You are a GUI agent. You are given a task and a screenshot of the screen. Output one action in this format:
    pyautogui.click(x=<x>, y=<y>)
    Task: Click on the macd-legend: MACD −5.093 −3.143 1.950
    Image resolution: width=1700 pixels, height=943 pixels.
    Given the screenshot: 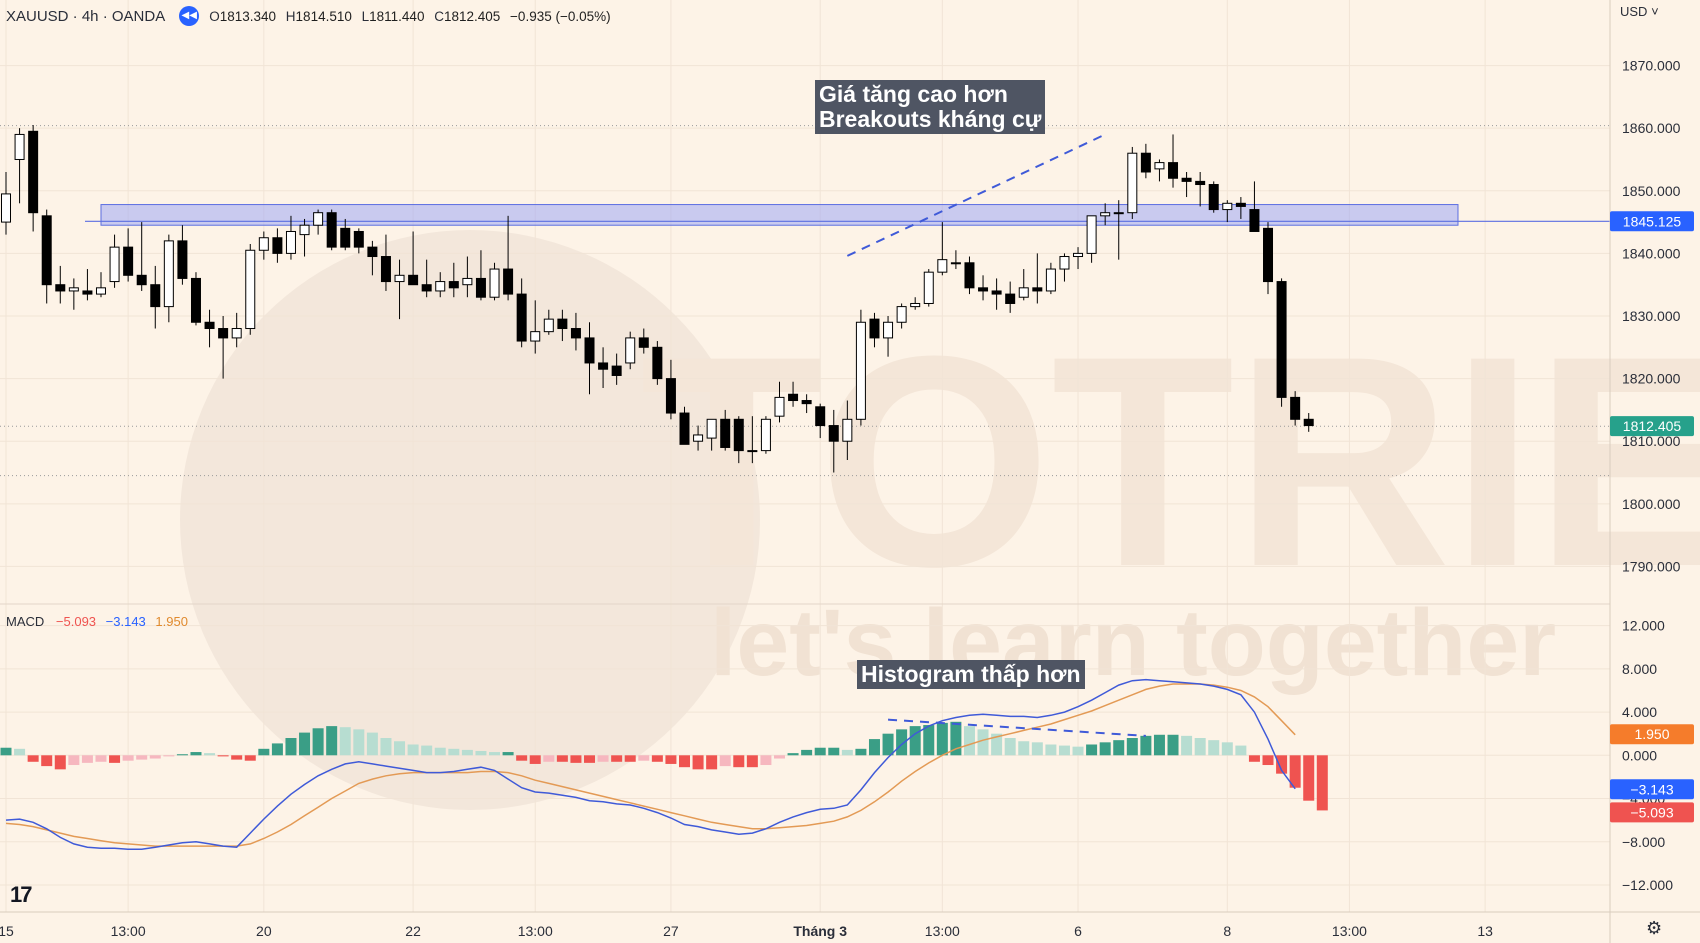 What is the action you would take?
    pyautogui.click(x=97, y=621)
    